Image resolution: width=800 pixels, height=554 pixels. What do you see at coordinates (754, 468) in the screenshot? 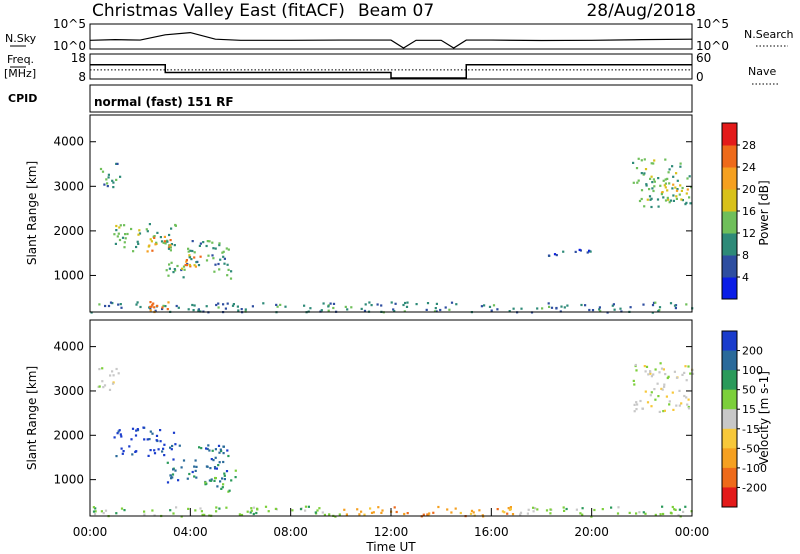
I see `velocity-colorbar-tick-label: -100` at bounding box center [754, 468].